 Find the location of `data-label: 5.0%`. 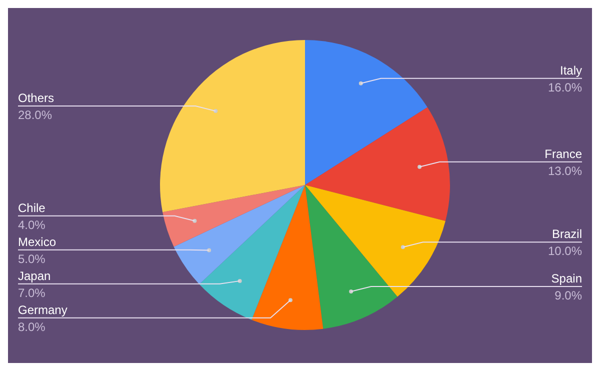

data-label: 5.0% is located at coordinates (32, 259).